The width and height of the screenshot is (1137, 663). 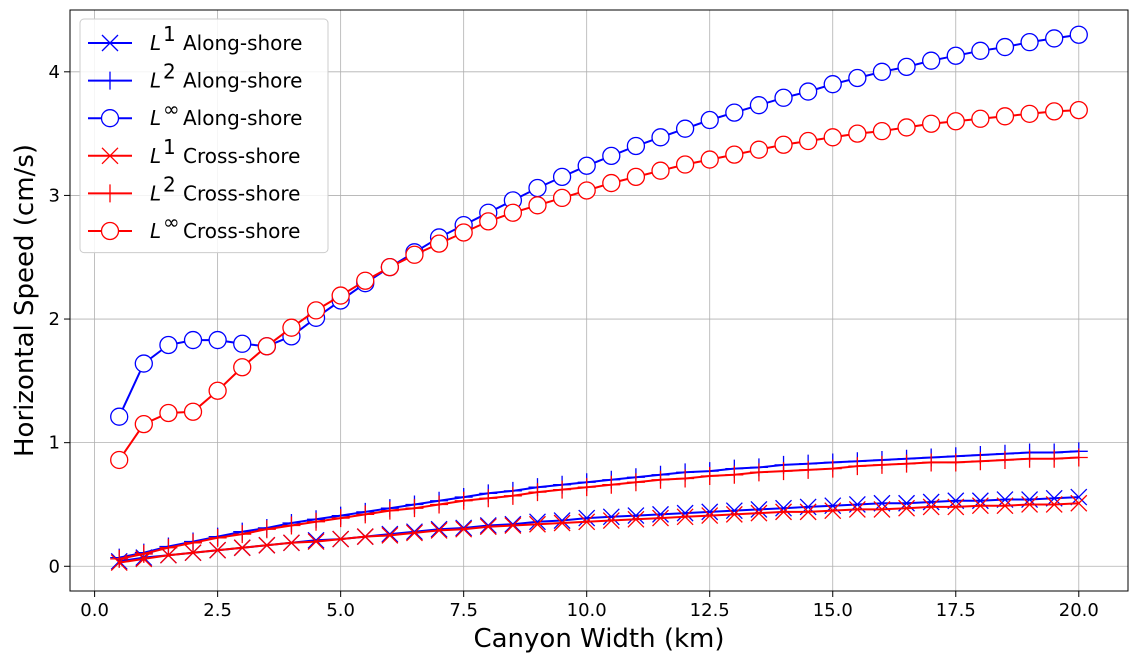 What do you see at coordinates (195, 38) in the screenshot?
I see `legend-item: L 1 Along-shore` at bounding box center [195, 38].